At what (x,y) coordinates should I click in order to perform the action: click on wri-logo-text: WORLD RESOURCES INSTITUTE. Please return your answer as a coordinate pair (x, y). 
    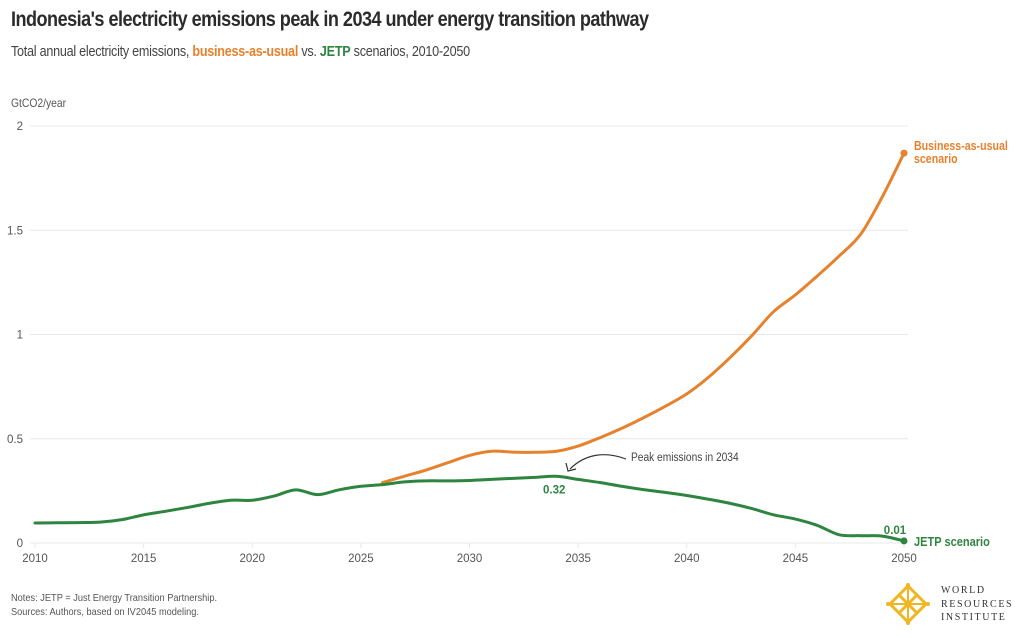
    Looking at the image, I should click on (977, 604).